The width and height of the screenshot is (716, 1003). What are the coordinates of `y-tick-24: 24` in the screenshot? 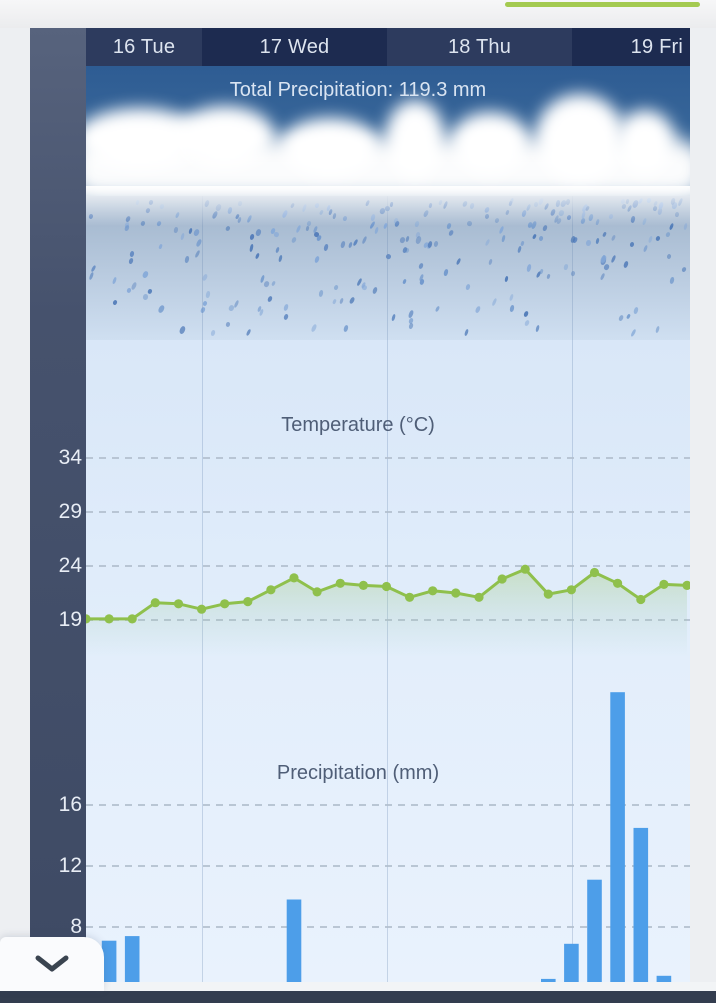 It's located at (70, 565).